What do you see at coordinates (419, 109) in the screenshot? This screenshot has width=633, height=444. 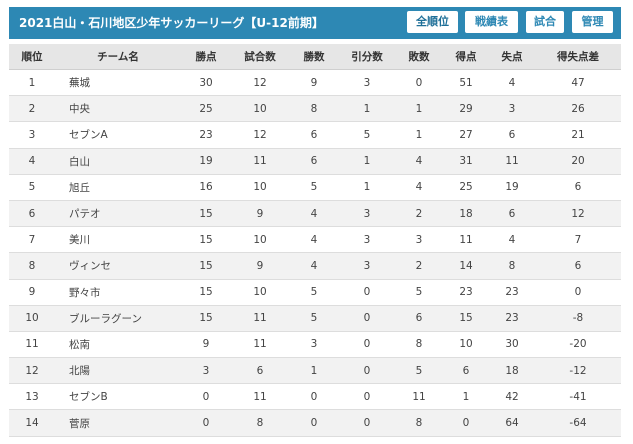 I see `losses-cell: 1` at bounding box center [419, 109].